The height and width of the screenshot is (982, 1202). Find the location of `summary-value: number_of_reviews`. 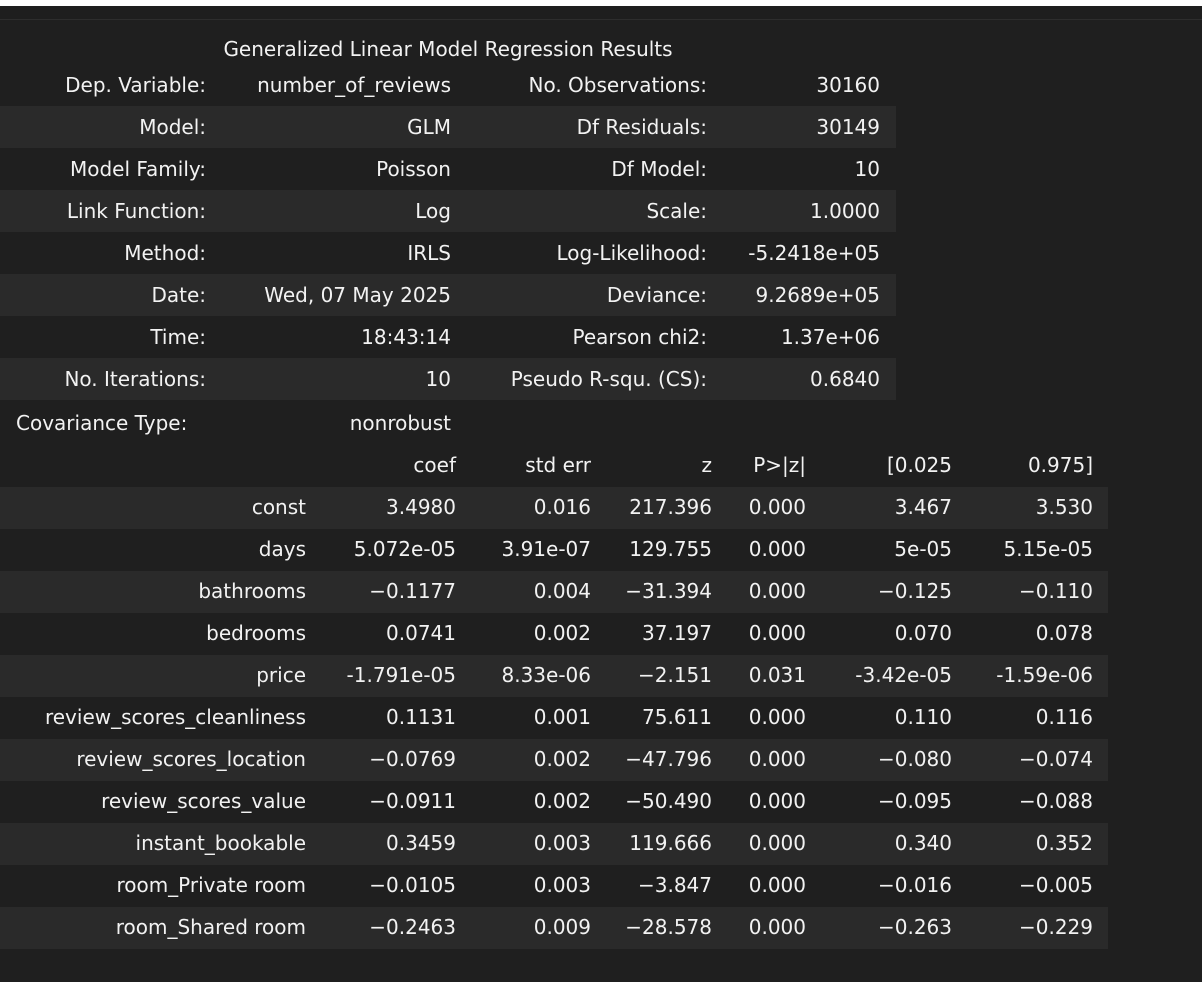

summary-value: number_of_reviews is located at coordinates (354, 85).